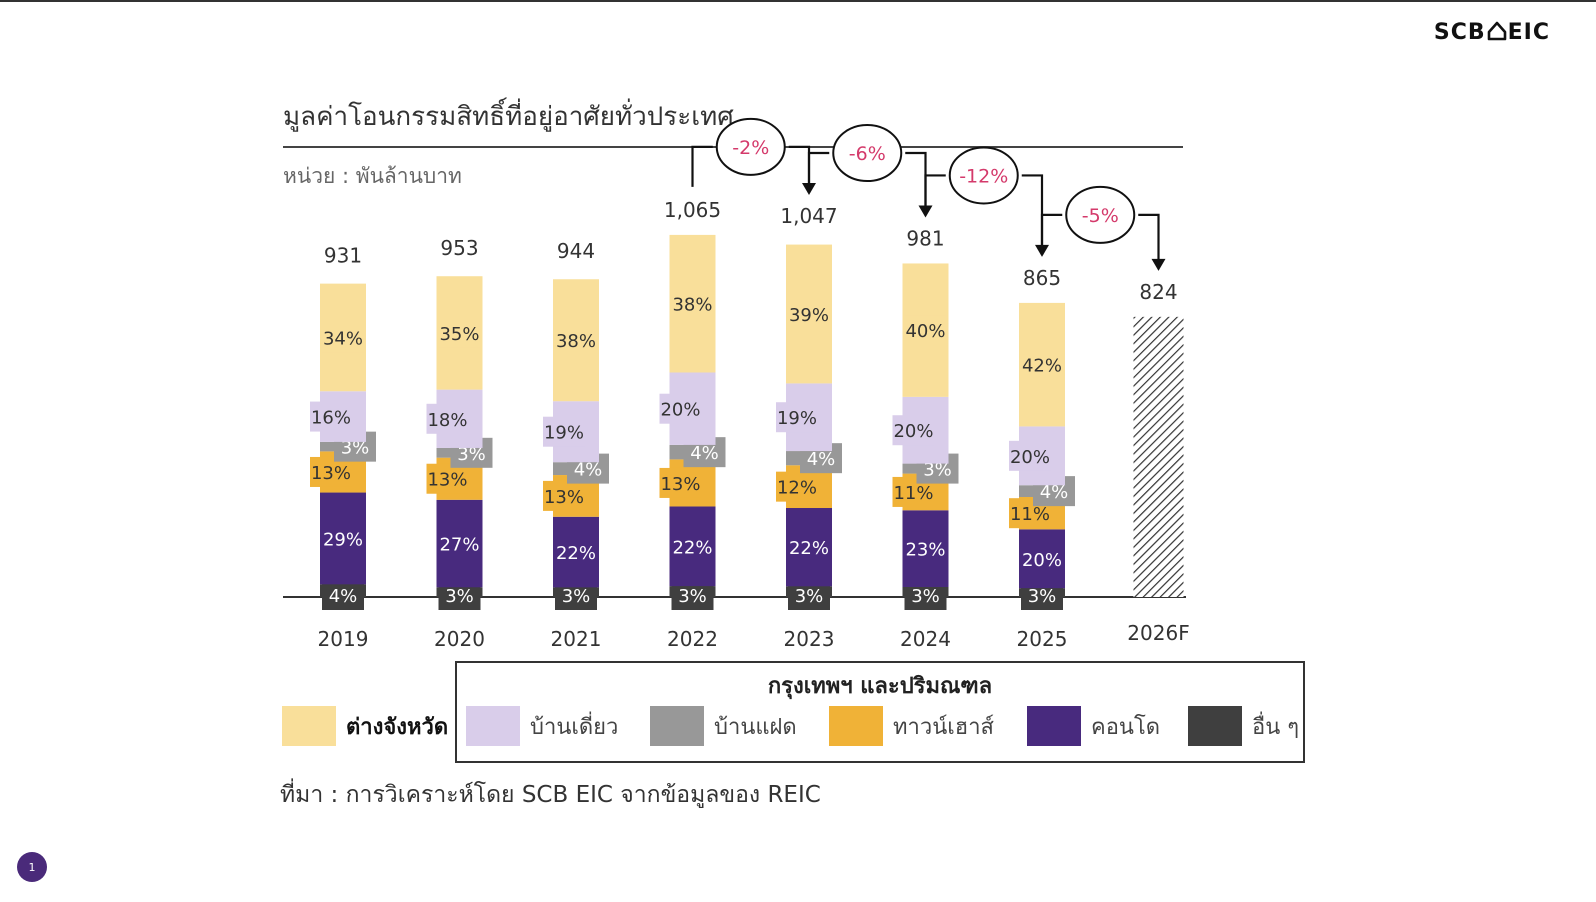 The image size is (1596, 902). Describe the element at coordinates (867, 154) in the screenshot. I see `growth-label: -6%` at that location.